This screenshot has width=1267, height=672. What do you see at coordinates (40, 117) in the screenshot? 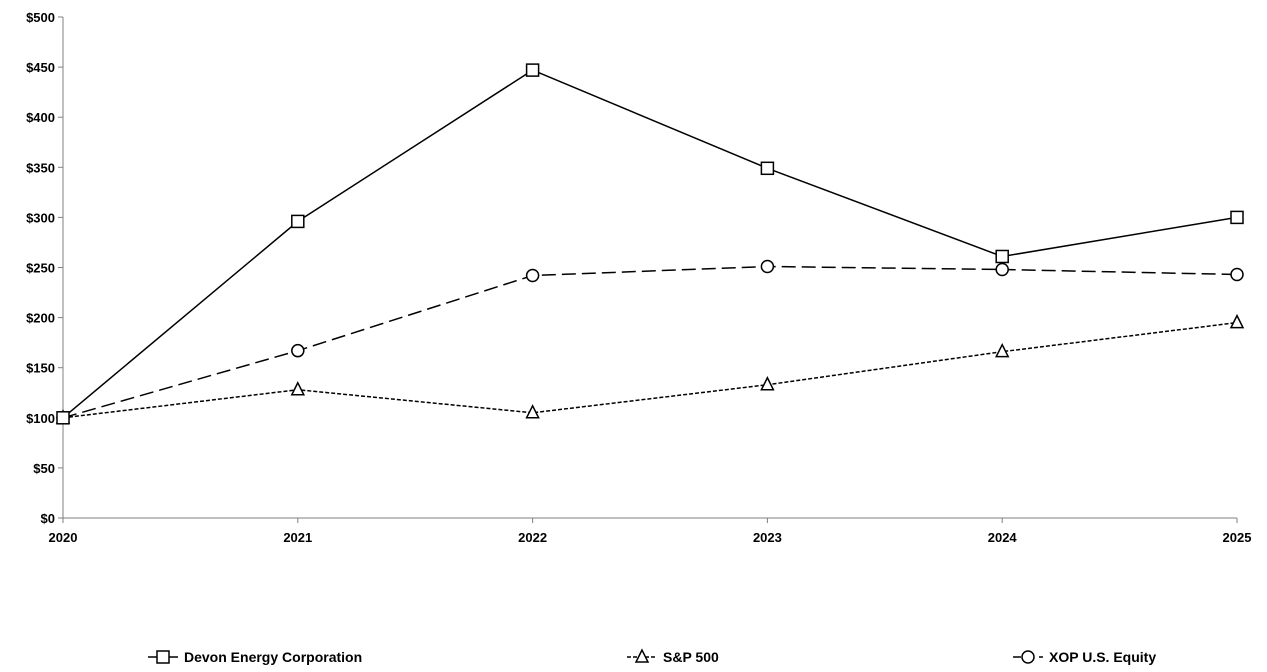
I see `y-tick-label: $400` at bounding box center [40, 117].